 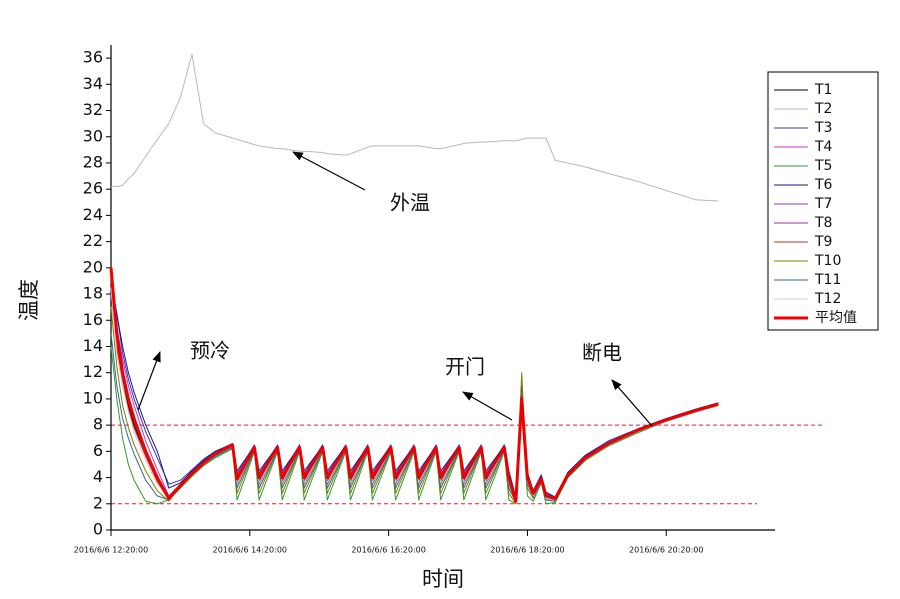 I want to click on legend-label: T3, so click(x=823, y=128).